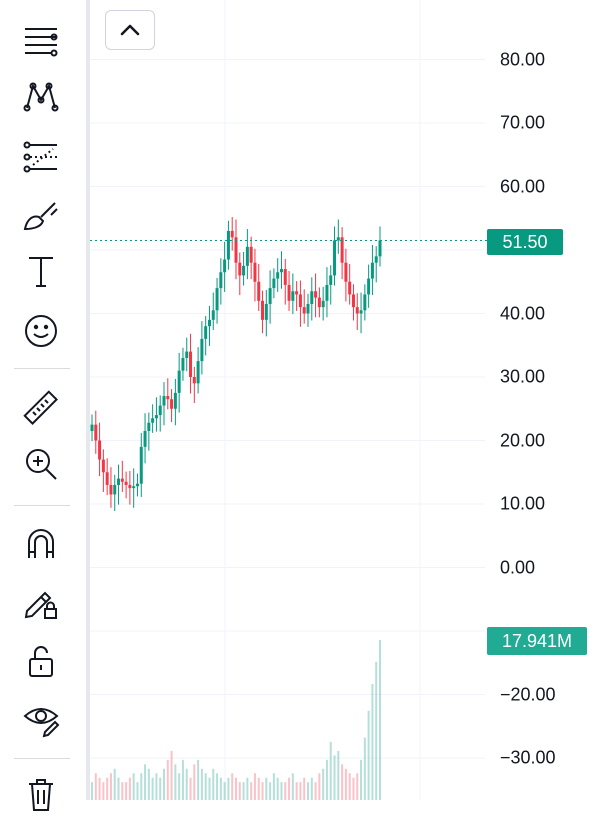 The image size is (600, 817). What do you see at coordinates (528, 694) in the screenshot?
I see `price-axis-label: −20.00` at bounding box center [528, 694].